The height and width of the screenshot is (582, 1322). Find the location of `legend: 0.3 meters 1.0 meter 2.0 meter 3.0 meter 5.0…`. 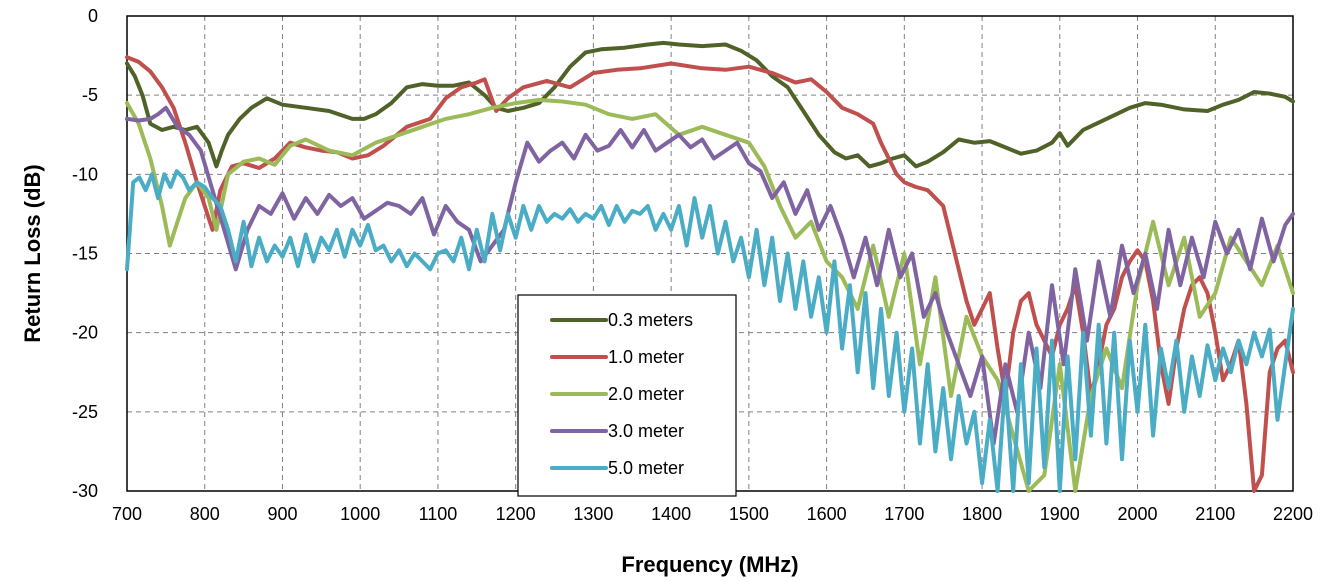

legend: 0.3 meters 1.0 meter 2.0 meter 3.0 meter 5.0… is located at coordinates (627, 395).